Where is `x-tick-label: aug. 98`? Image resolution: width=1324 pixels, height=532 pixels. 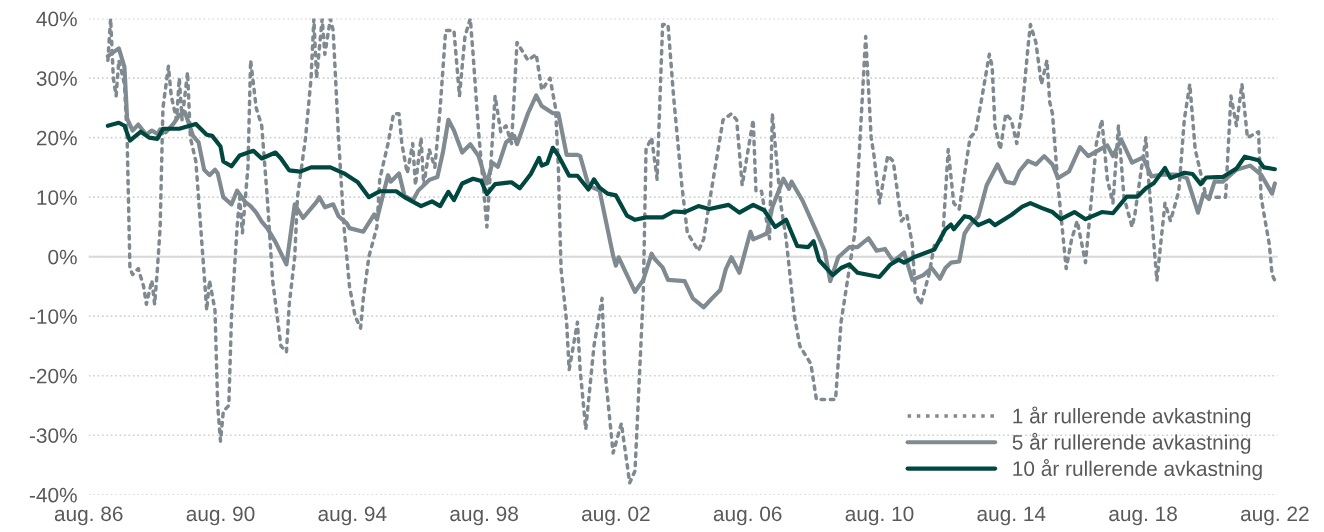
x-tick-label: aug. 98 is located at coordinates (484, 516).